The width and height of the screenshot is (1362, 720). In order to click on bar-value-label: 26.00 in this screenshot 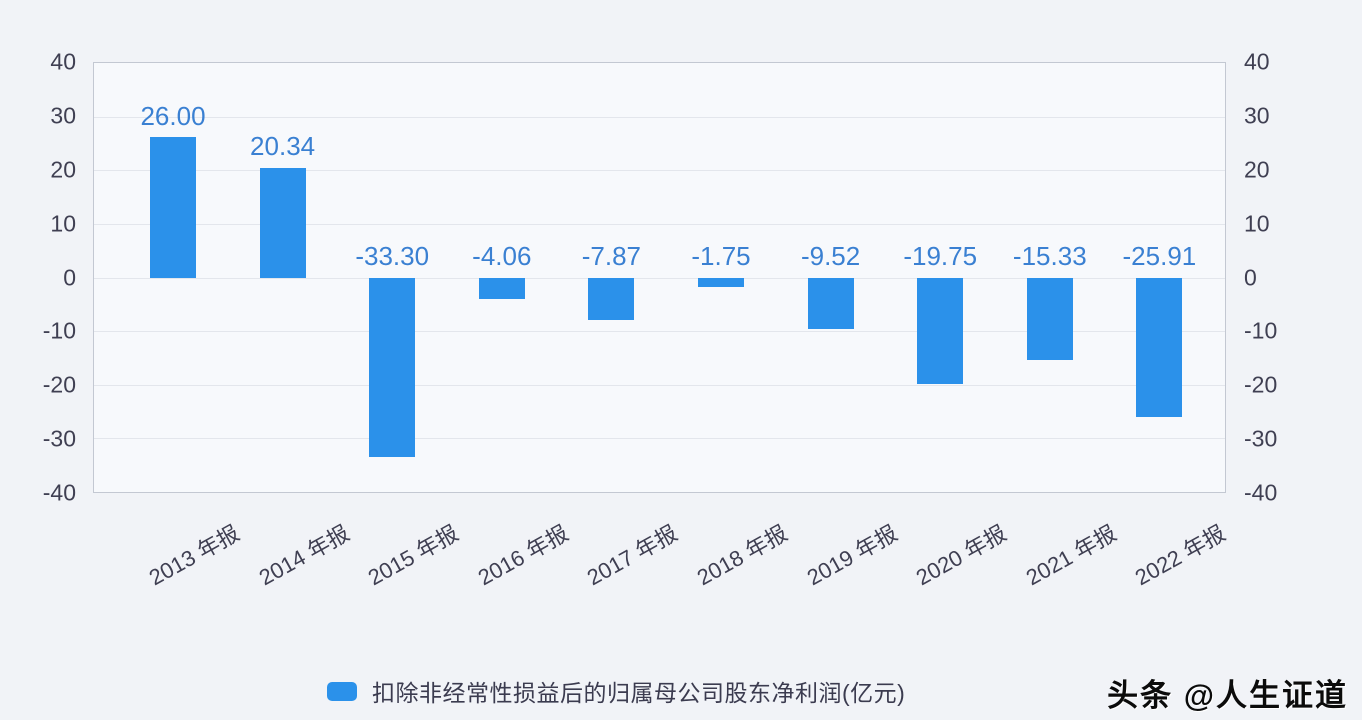, I will do `click(173, 115)`.